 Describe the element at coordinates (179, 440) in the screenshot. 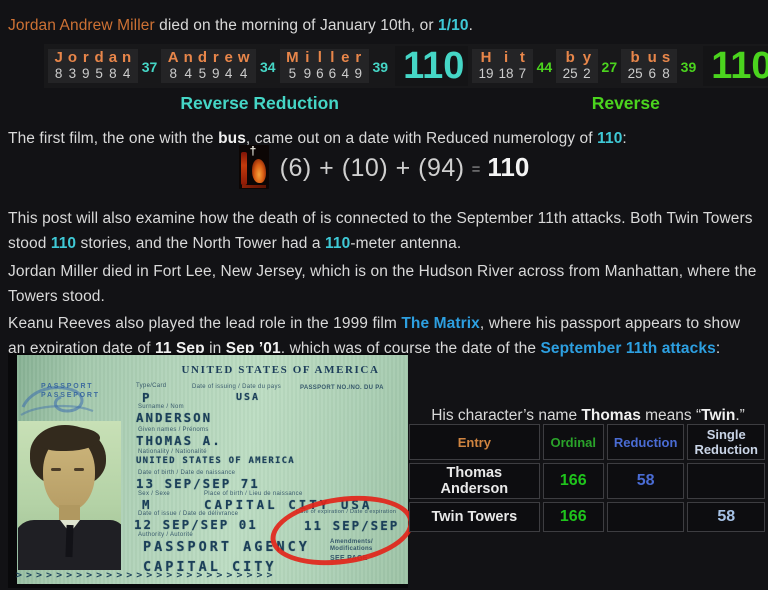

I see `given-names-value: THOMAS A.` at that location.